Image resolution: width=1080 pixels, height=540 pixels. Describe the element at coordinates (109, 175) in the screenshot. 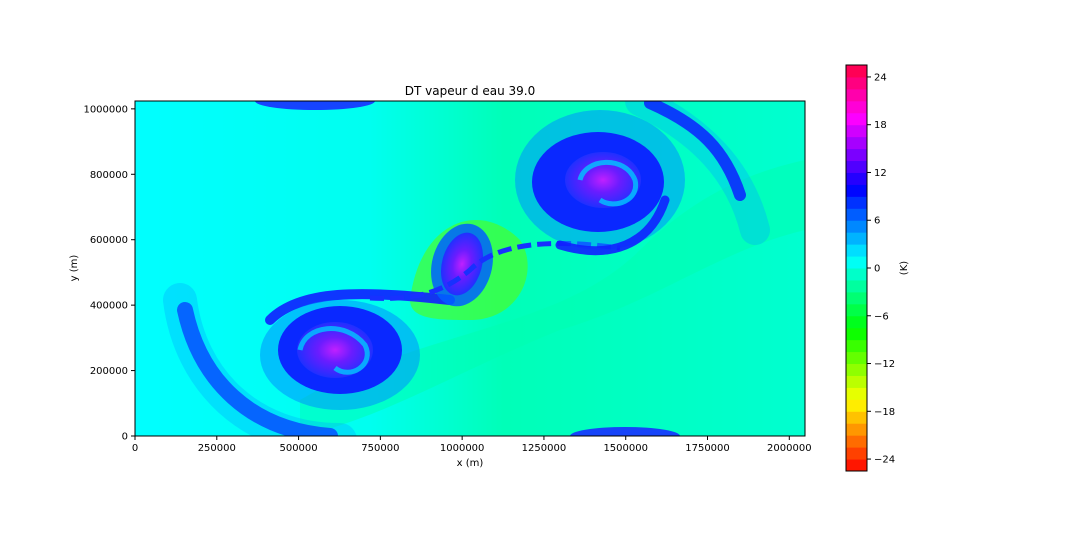

I see `y-tick-label: 800000` at that location.